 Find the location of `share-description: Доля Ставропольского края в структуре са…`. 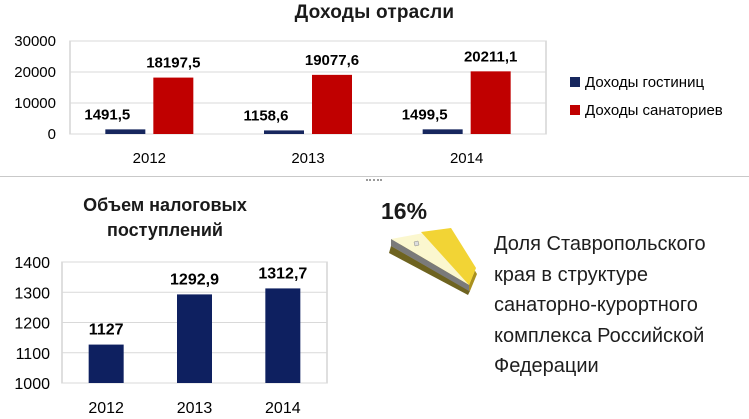

share-description: Доля Ставропольского края в структуре са… is located at coordinates (600, 305).